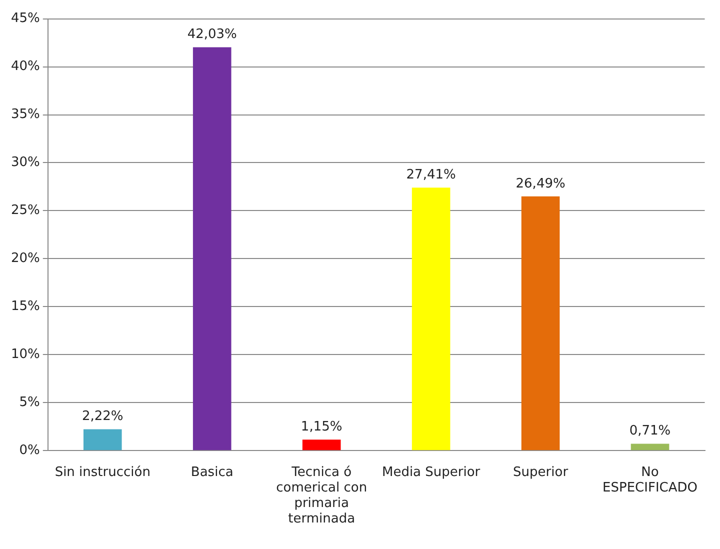 The image size is (720, 549). What do you see at coordinates (25, 114) in the screenshot?
I see `y-tick-label: 35%` at bounding box center [25, 114].